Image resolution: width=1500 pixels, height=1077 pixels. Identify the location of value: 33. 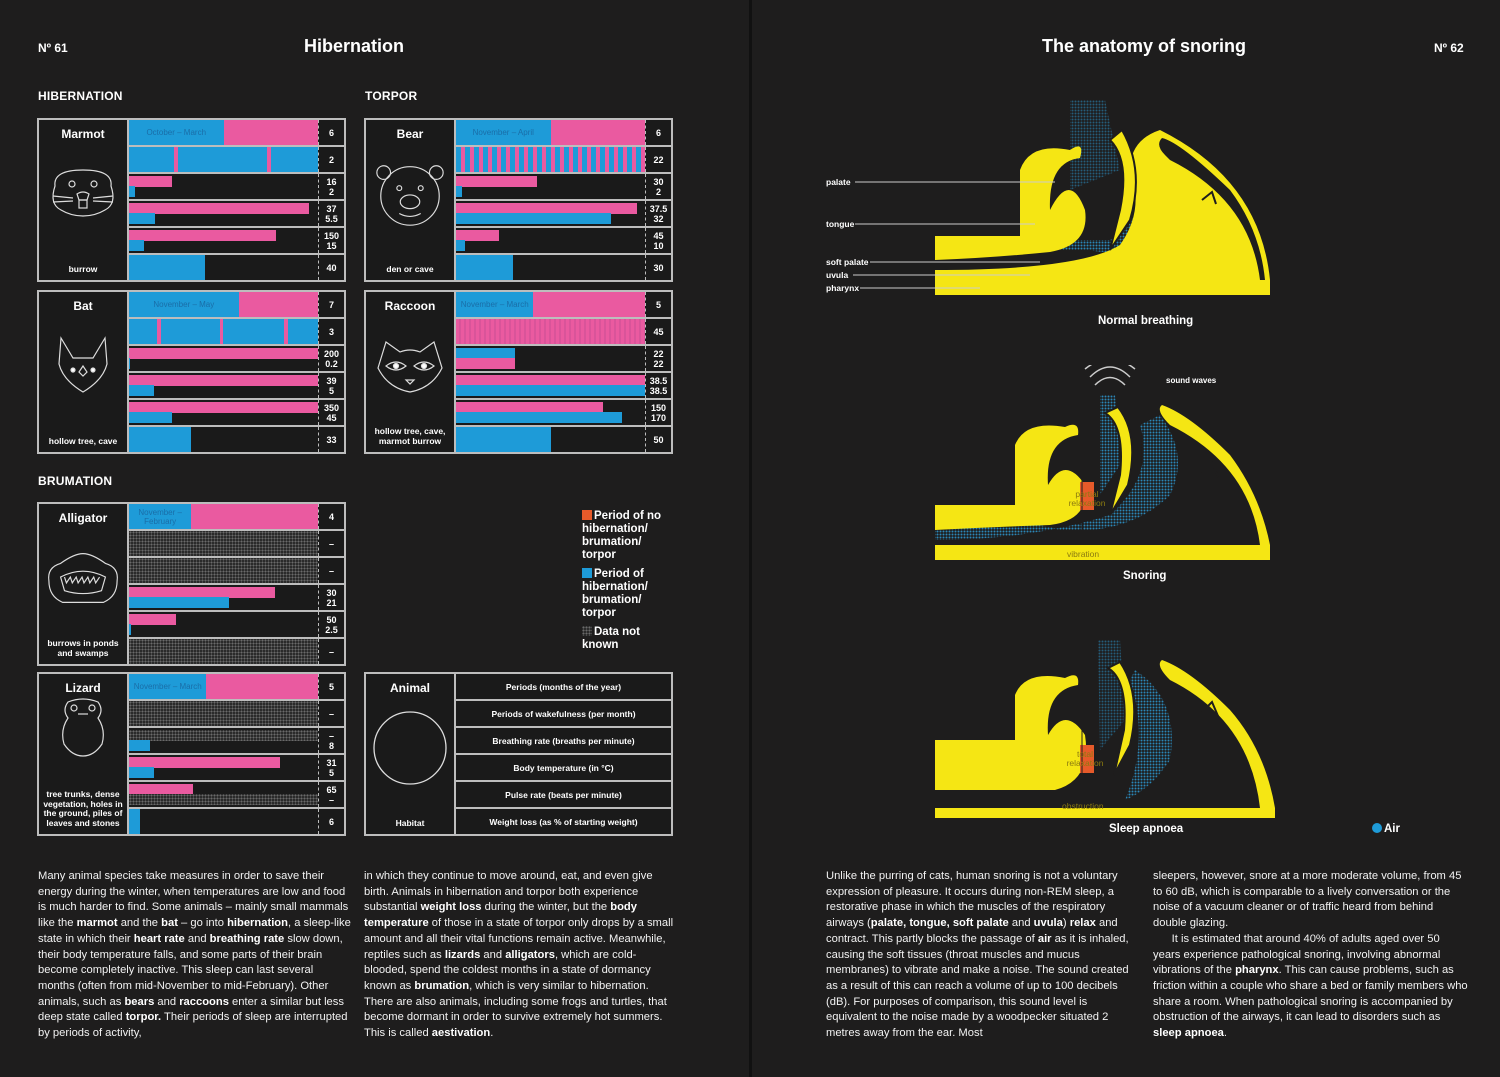
(331, 439).